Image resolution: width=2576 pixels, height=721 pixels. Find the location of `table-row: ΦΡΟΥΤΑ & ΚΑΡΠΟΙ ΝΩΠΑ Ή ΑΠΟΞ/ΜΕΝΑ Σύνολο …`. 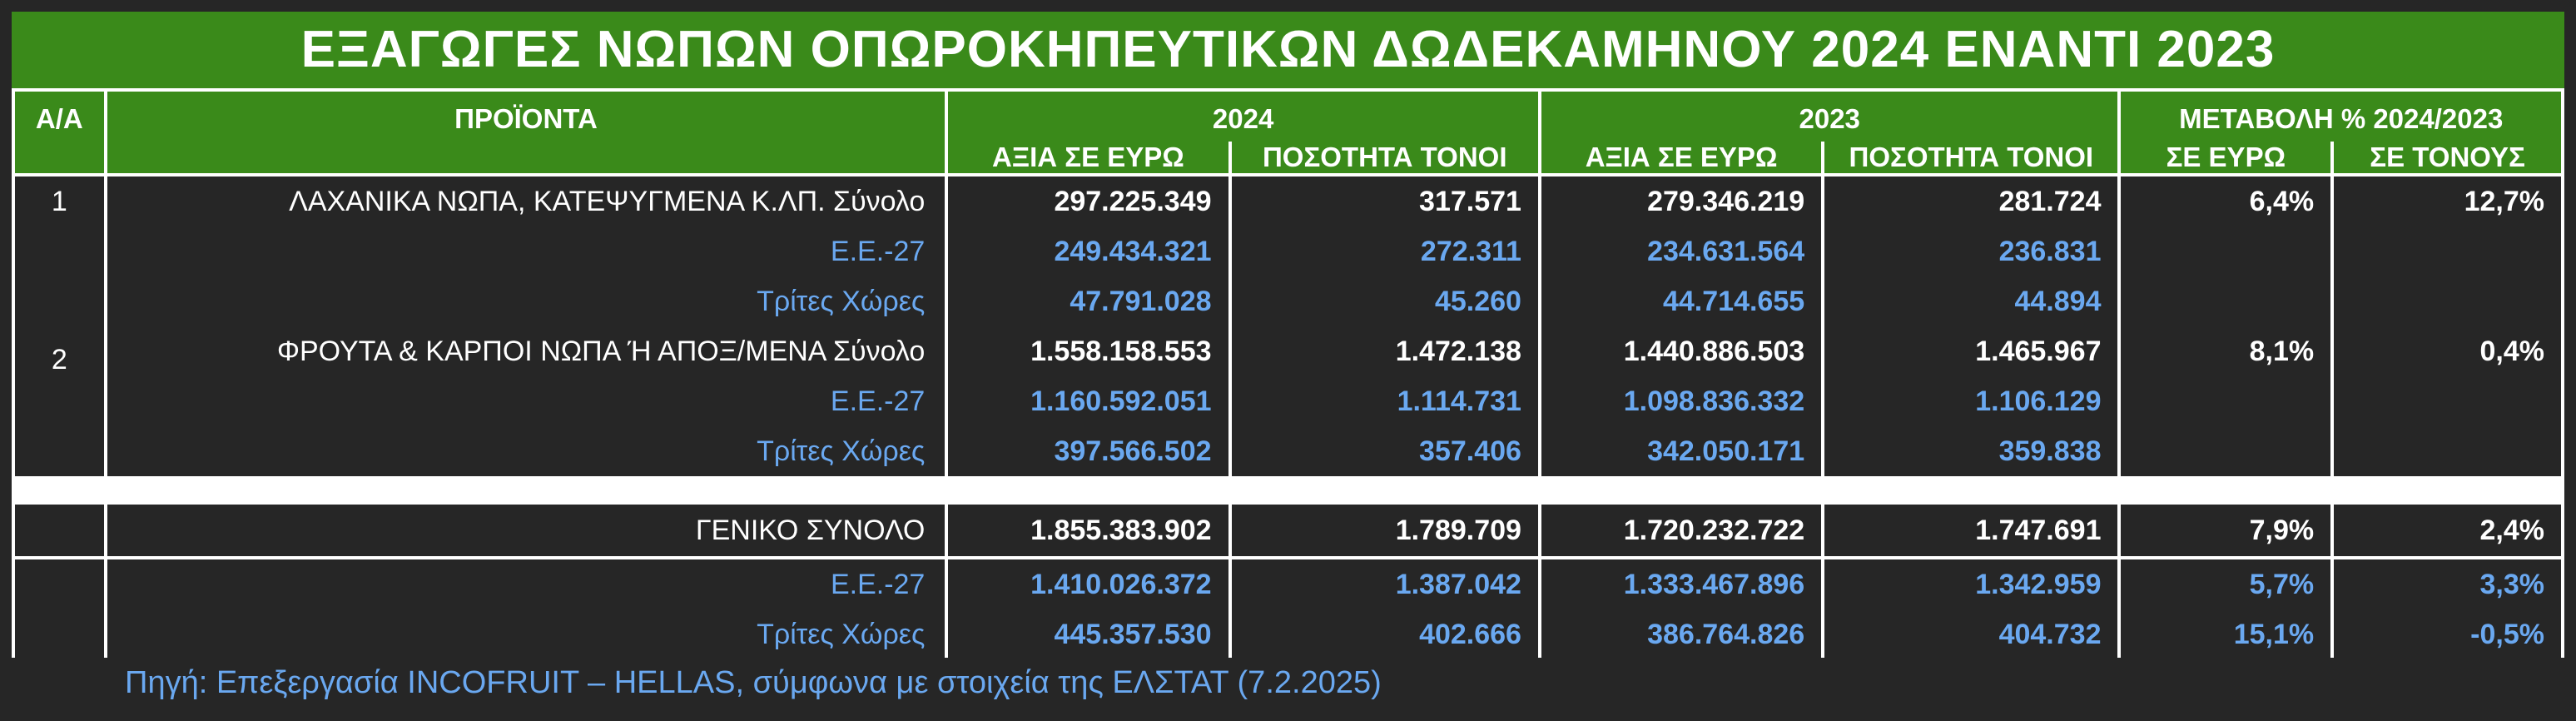

table-row: ΦΡΟΥΤΑ & ΚΑΡΠΟΙ ΝΩΠΑ Ή ΑΠΟΞ/ΜΕΝΑ Σύνολο … is located at coordinates (1288, 351).